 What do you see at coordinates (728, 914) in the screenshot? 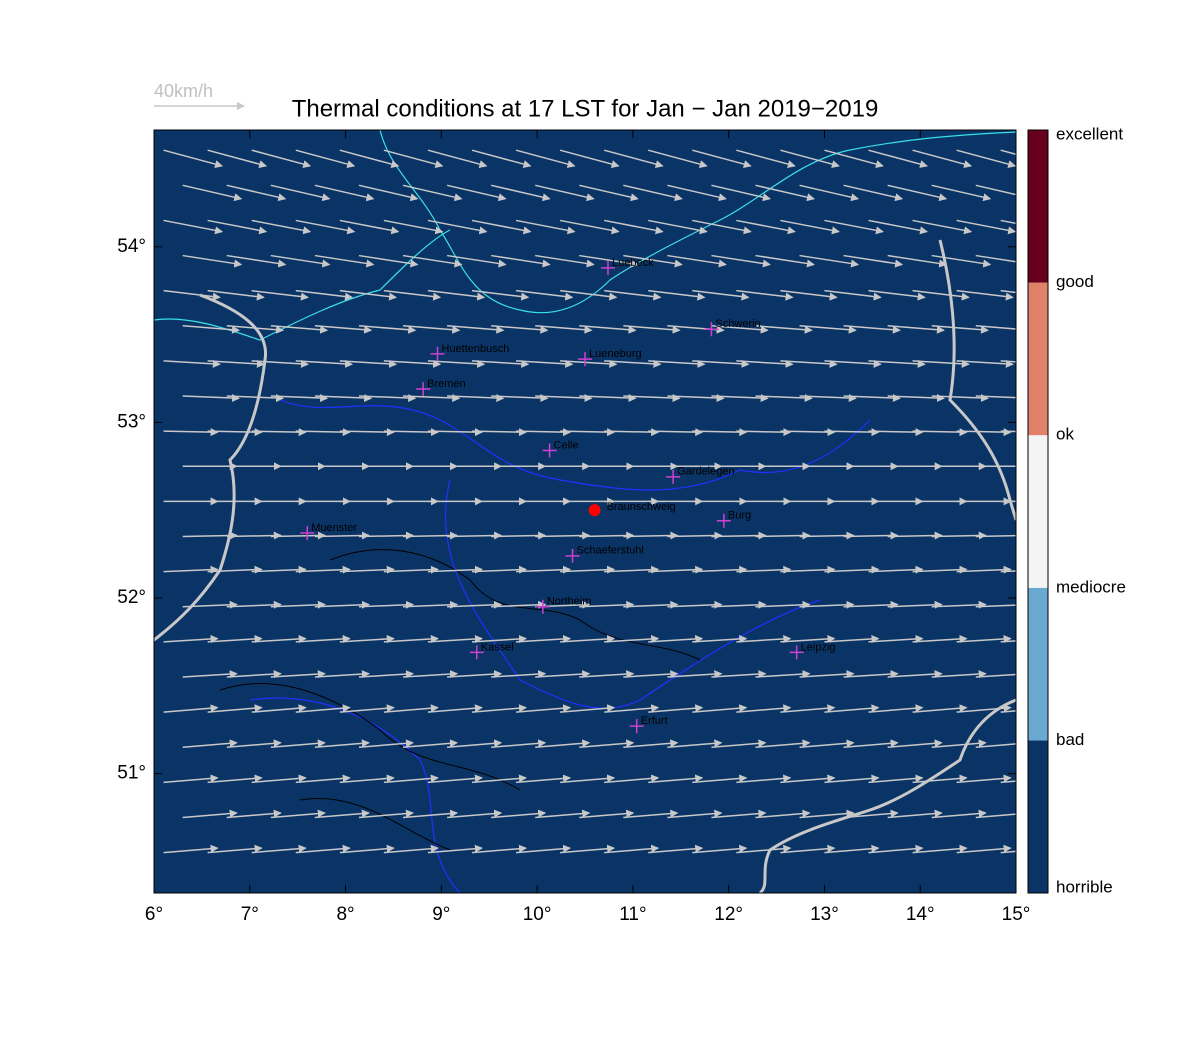
I see `x-tick-label: 12°` at bounding box center [728, 914].